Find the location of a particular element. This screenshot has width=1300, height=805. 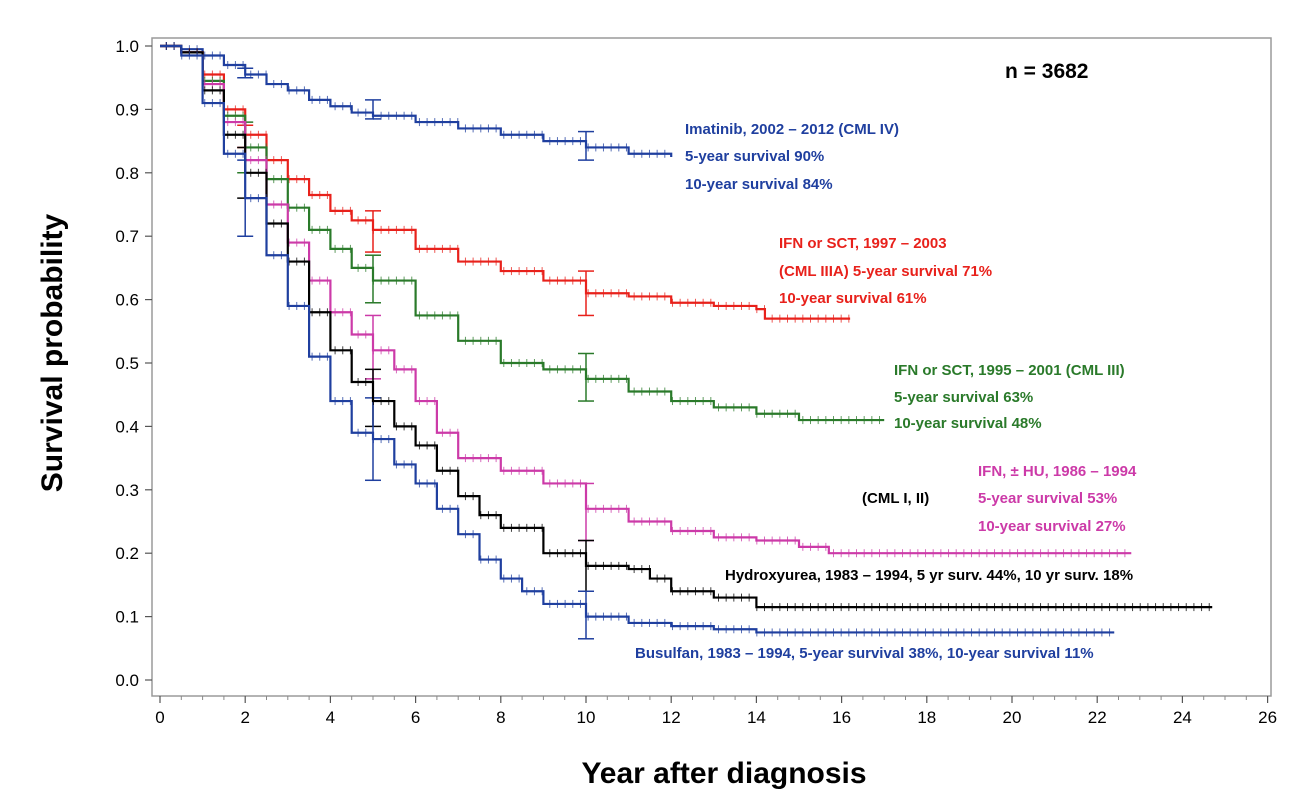

x-tick-label: 4 is located at coordinates (330, 717).